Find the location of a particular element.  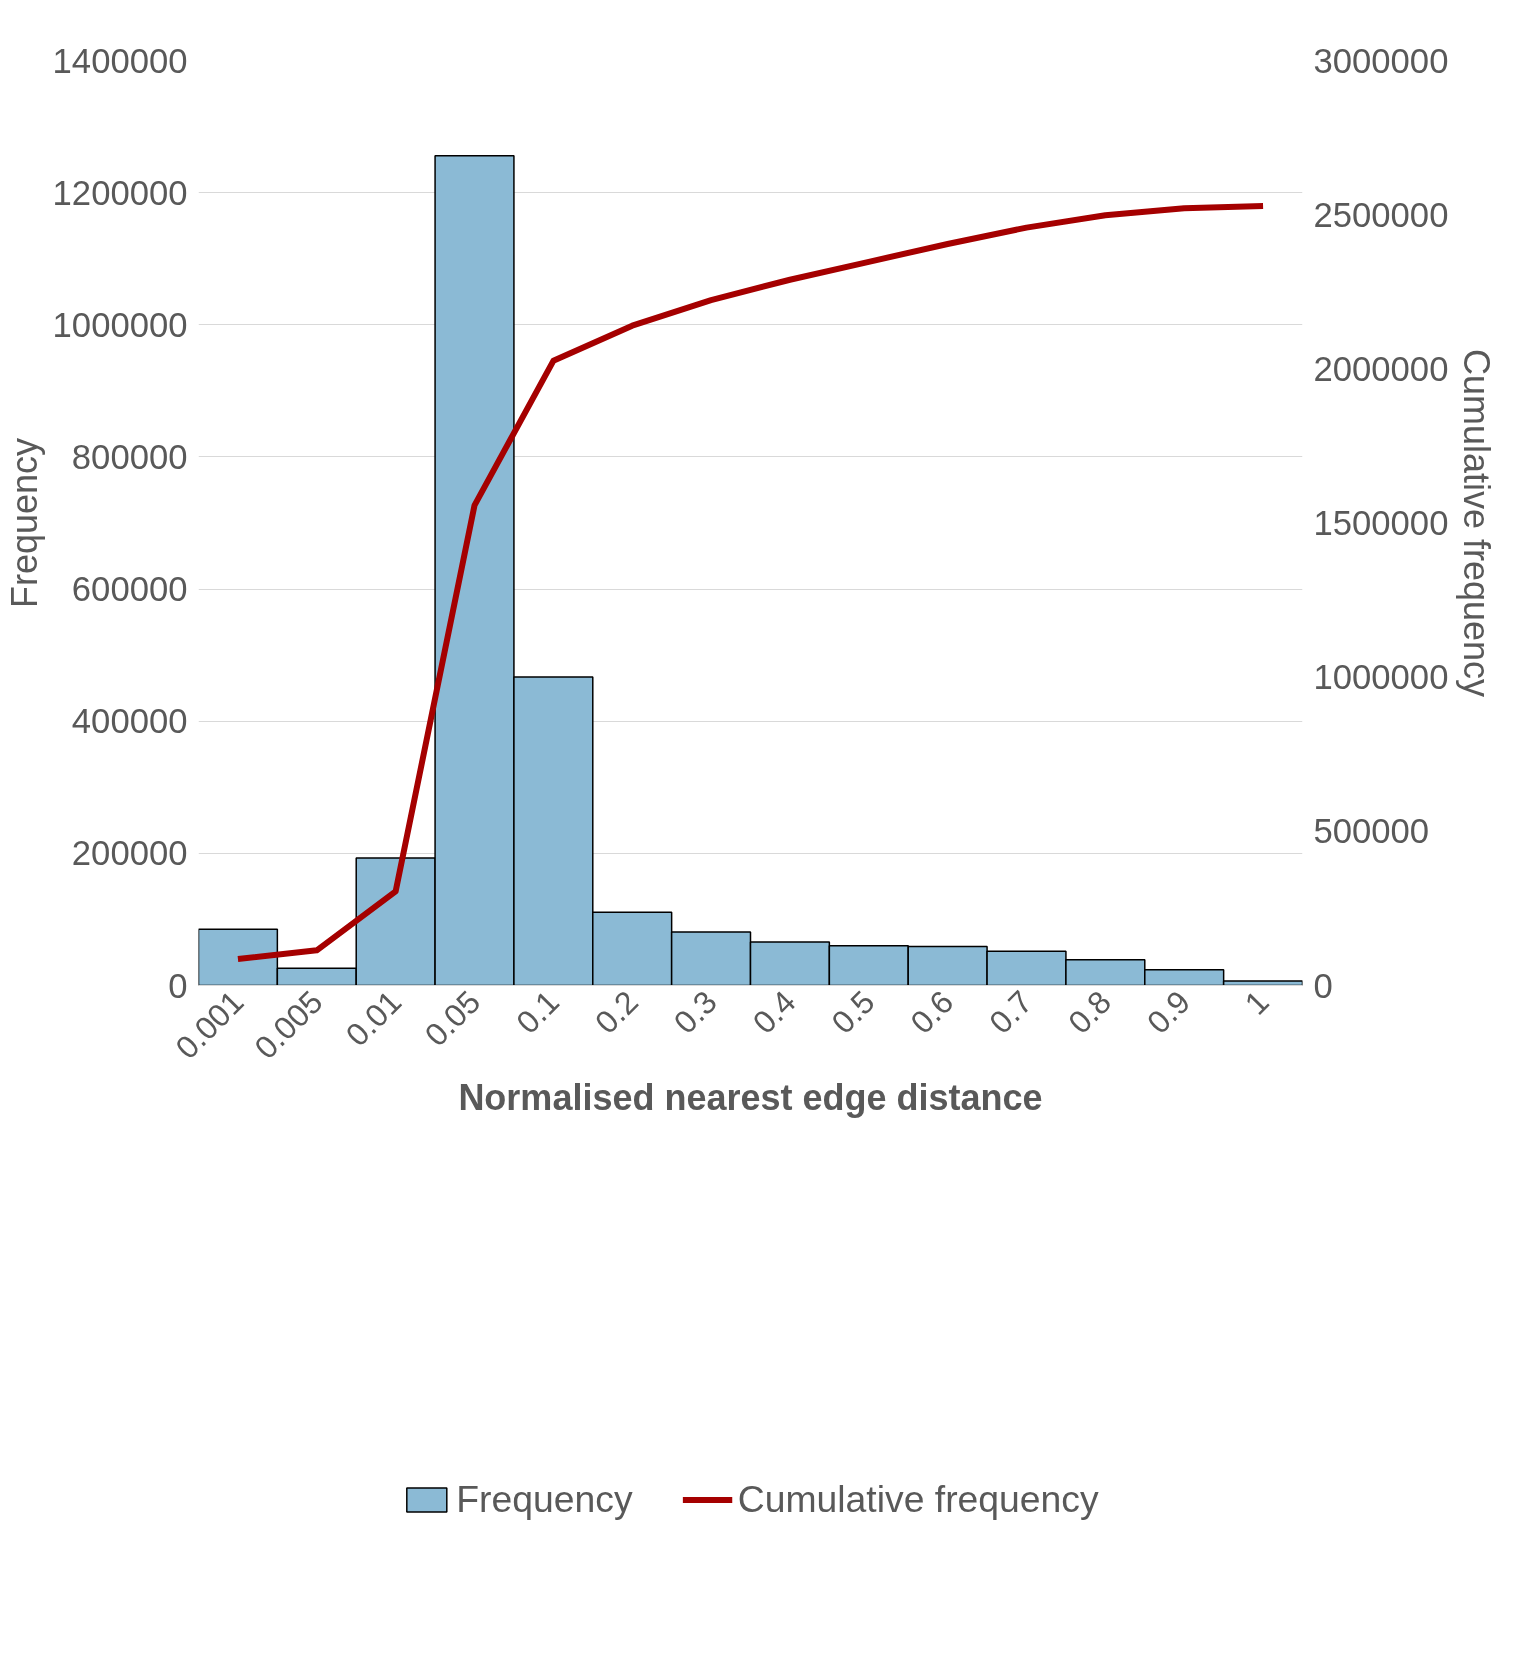

y-tick-label: 400000 is located at coordinates (129, 721).